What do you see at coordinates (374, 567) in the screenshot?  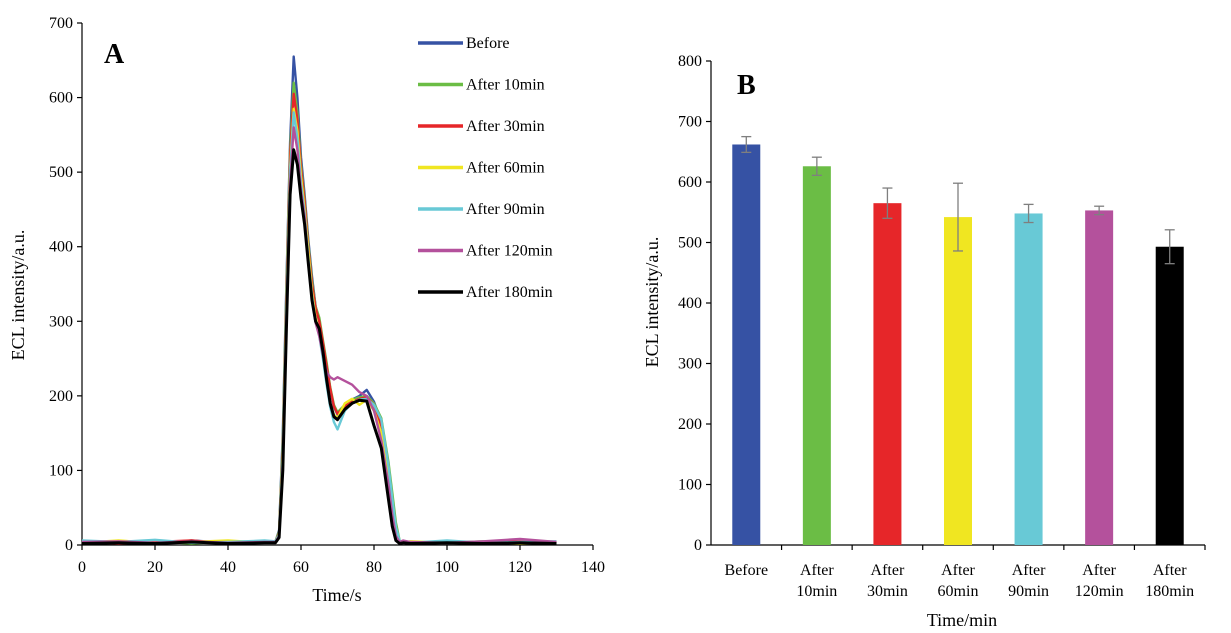 I see `a-x-tick-label: 80` at bounding box center [374, 567].